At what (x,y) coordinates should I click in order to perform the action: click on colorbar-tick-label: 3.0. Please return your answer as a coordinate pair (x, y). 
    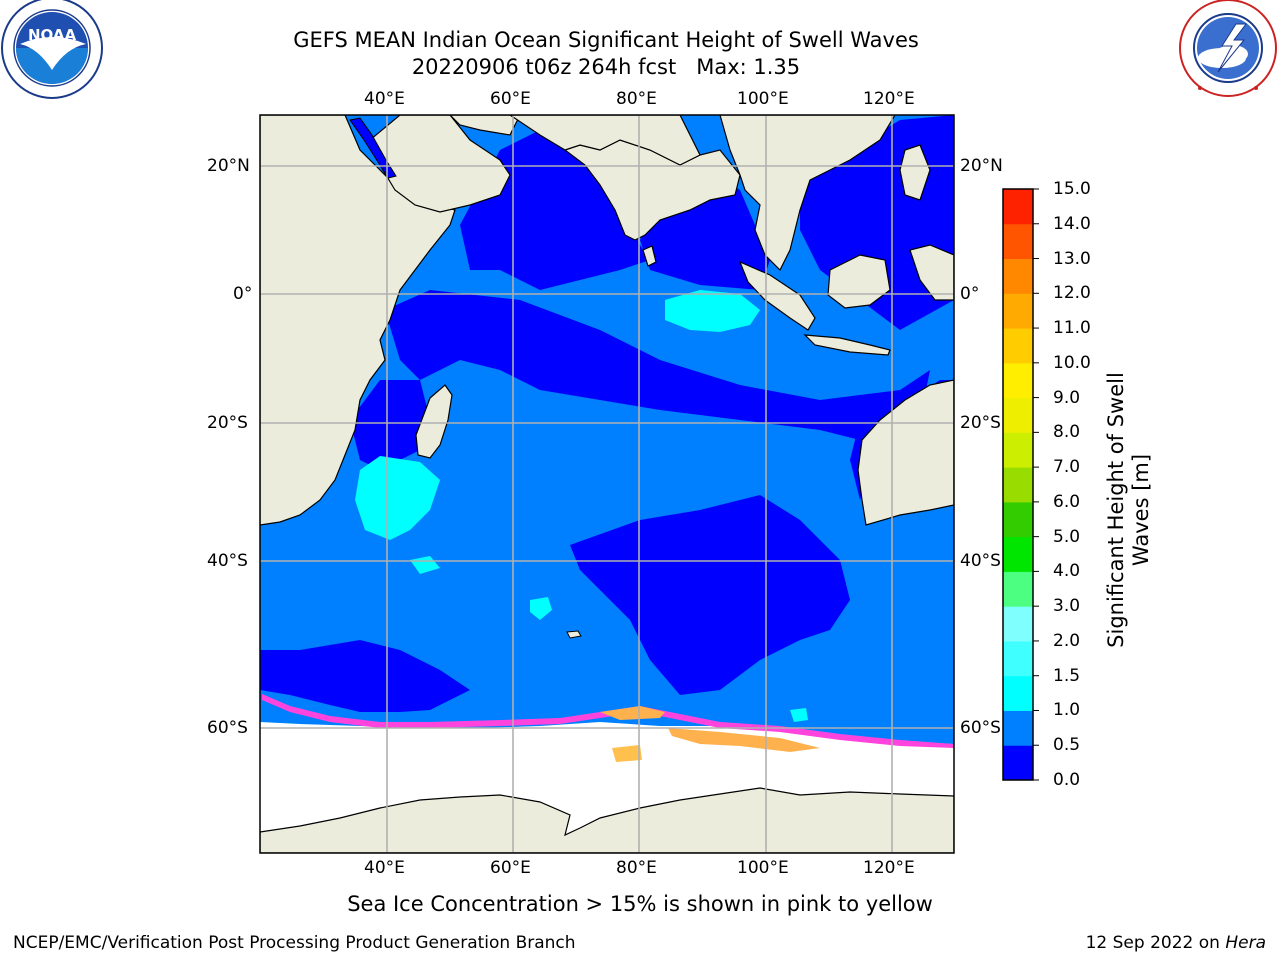
    Looking at the image, I should click on (1067, 606).